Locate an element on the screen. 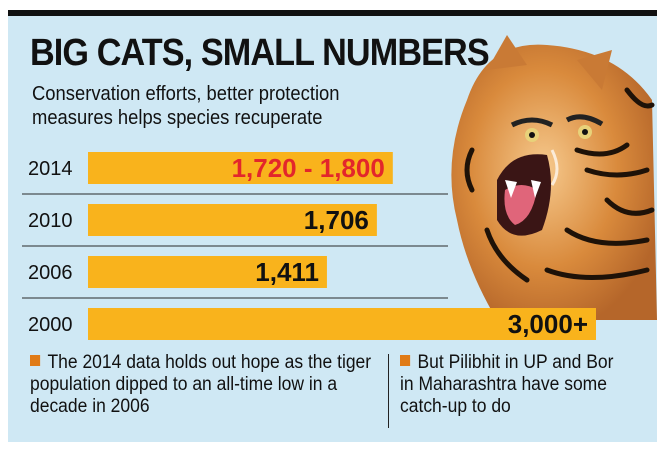 This screenshot has width=665, height=450. top-rule is located at coordinates (332, 13).